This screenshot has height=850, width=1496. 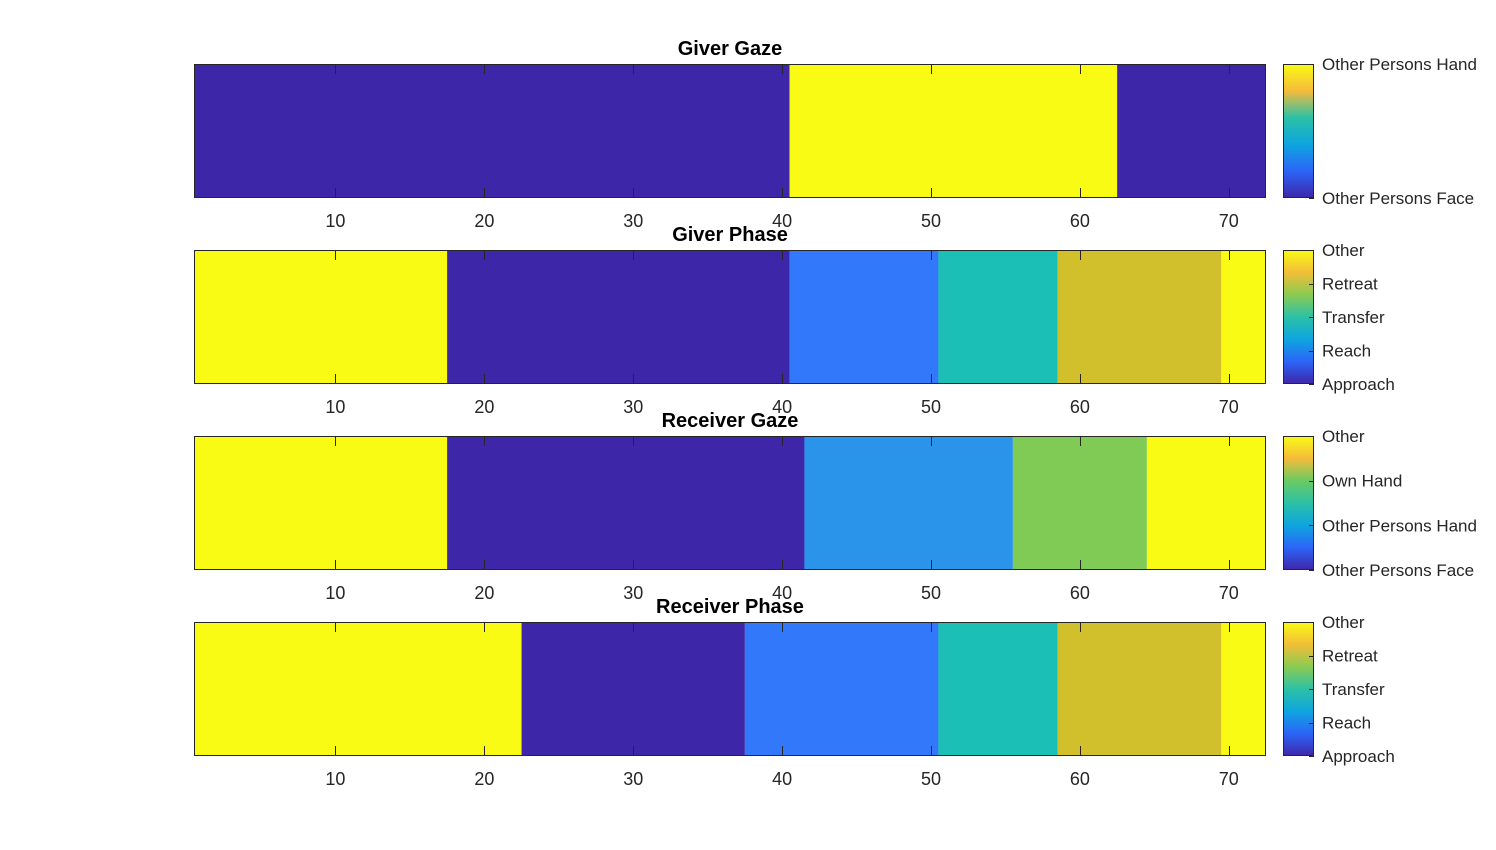 What do you see at coordinates (1079, 503) in the screenshot?
I see `segment-own-hand` at bounding box center [1079, 503].